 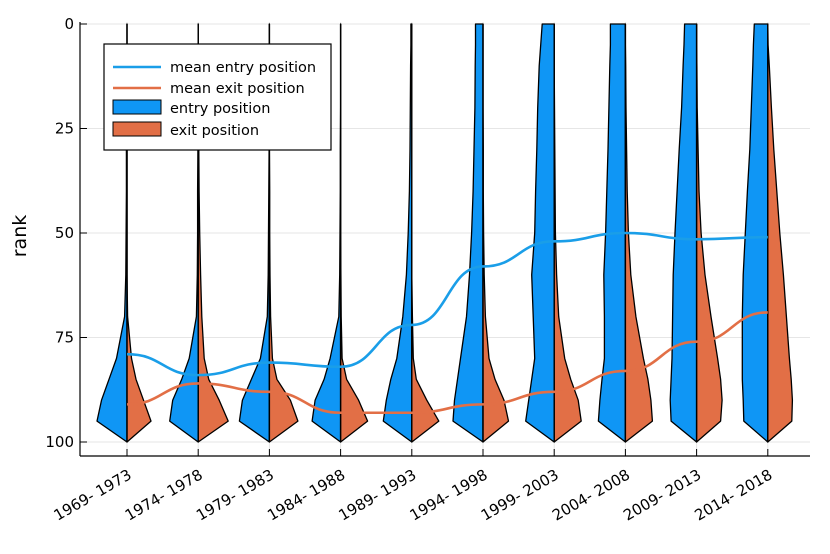 I want to click on x-tick-label: 1979- 1983, so click(x=235, y=495).